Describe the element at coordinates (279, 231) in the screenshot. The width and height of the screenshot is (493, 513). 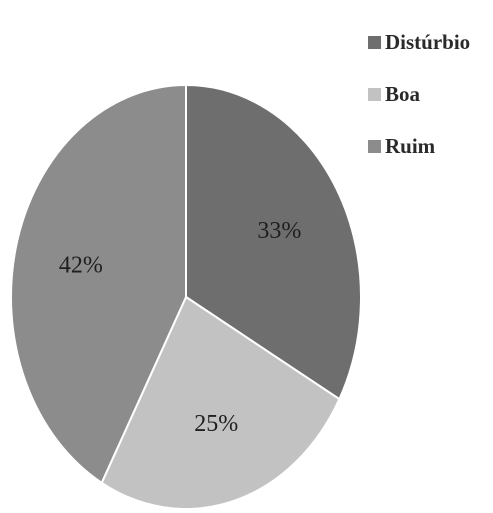
I see `slice-label-disturbio: 33%` at that location.